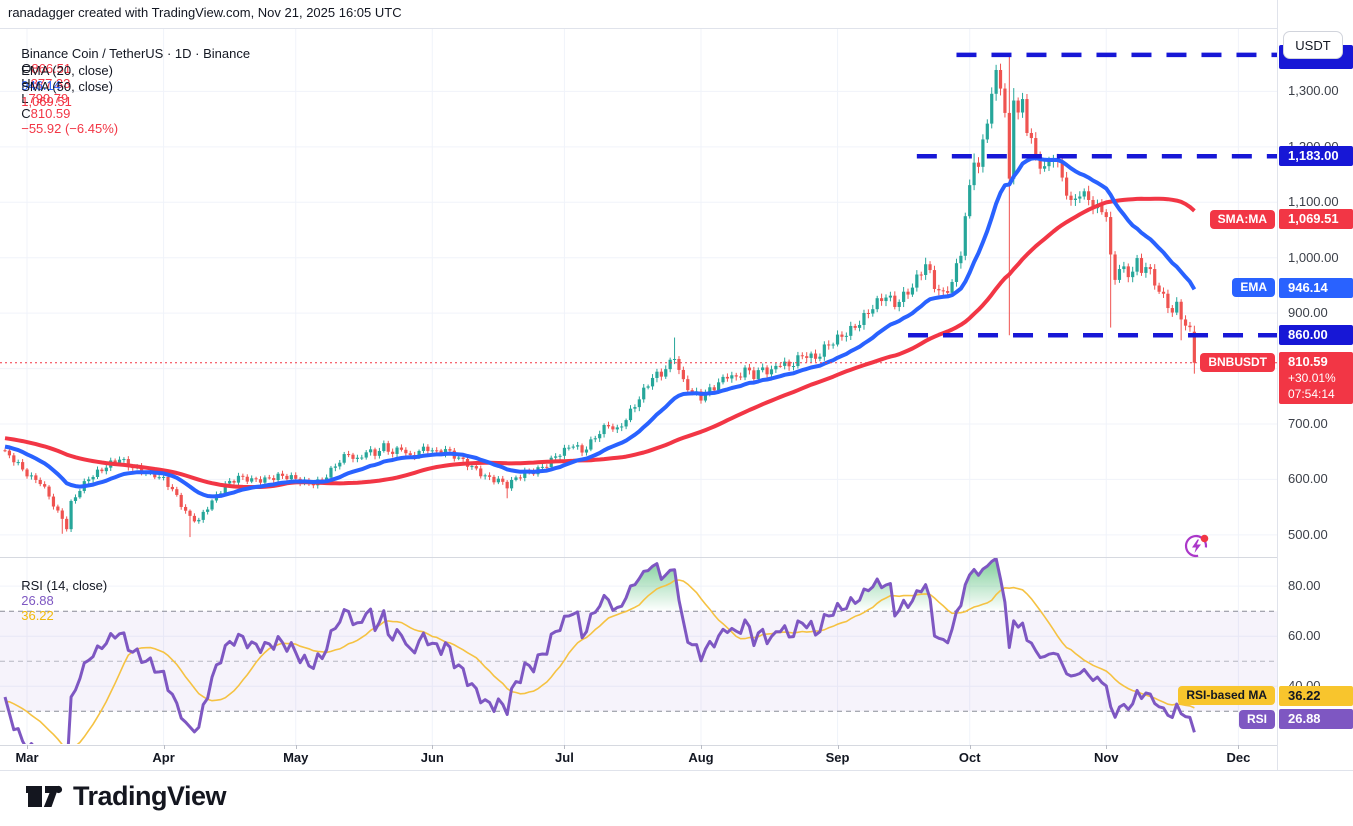 The width and height of the screenshot is (1353, 826). I want to click on price-tick-1100: 1,100.00, so click(1313, 202).